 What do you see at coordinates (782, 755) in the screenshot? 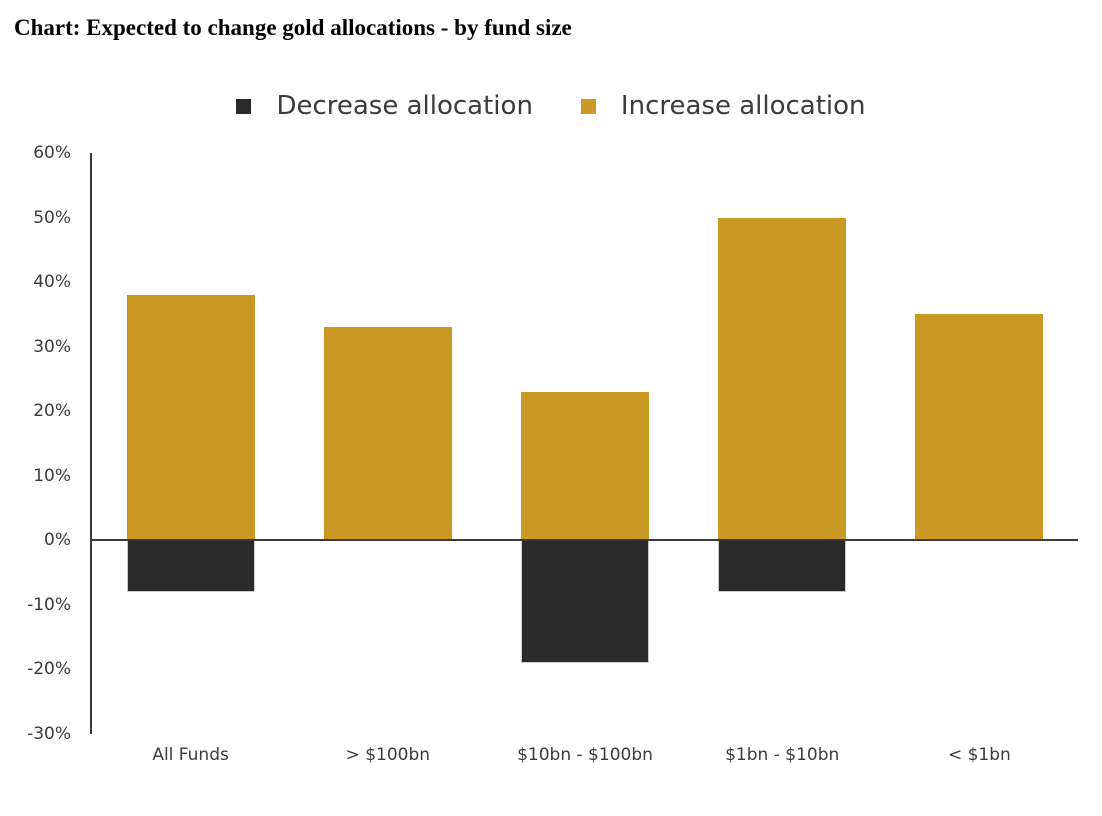
I see `x-axis-label-1bn-10bn: $1bn - $10bn` at bounding box center [782, 755].